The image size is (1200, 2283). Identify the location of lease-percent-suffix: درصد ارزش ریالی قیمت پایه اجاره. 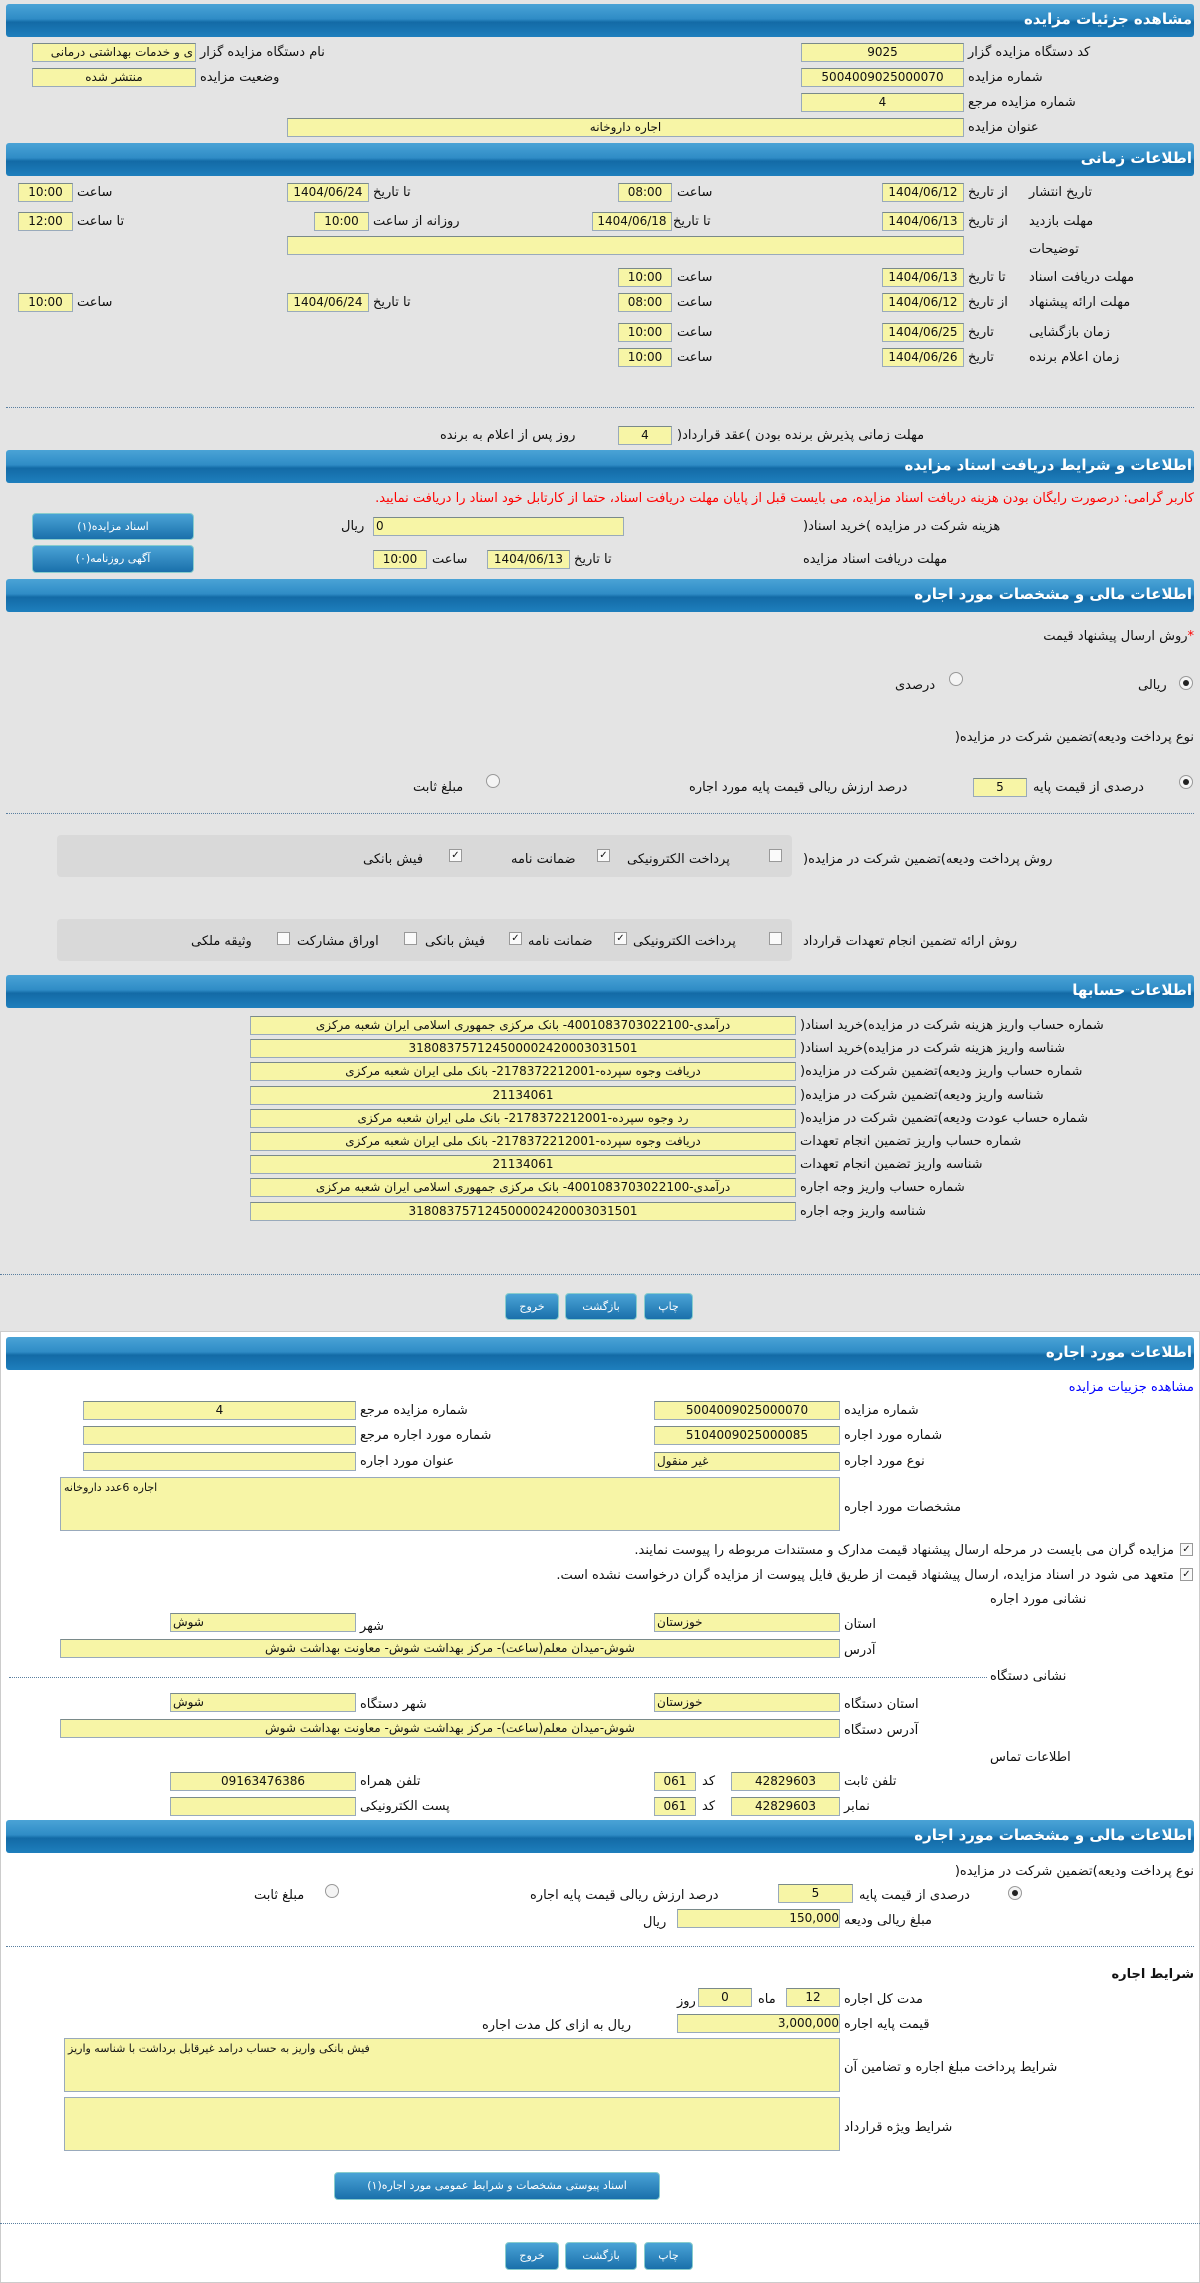
(624, 1895).